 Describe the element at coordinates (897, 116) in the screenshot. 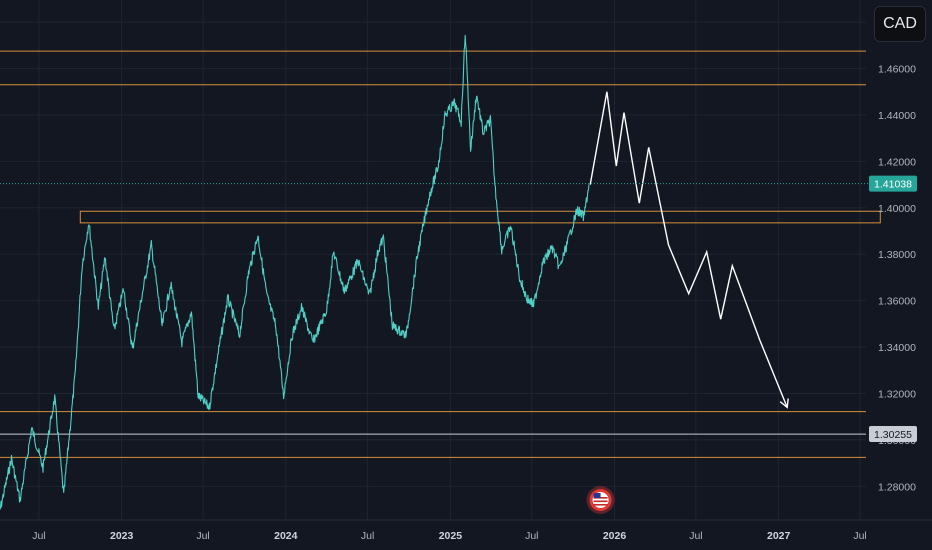

I see `y-tick-label: 1.44000` at that location.